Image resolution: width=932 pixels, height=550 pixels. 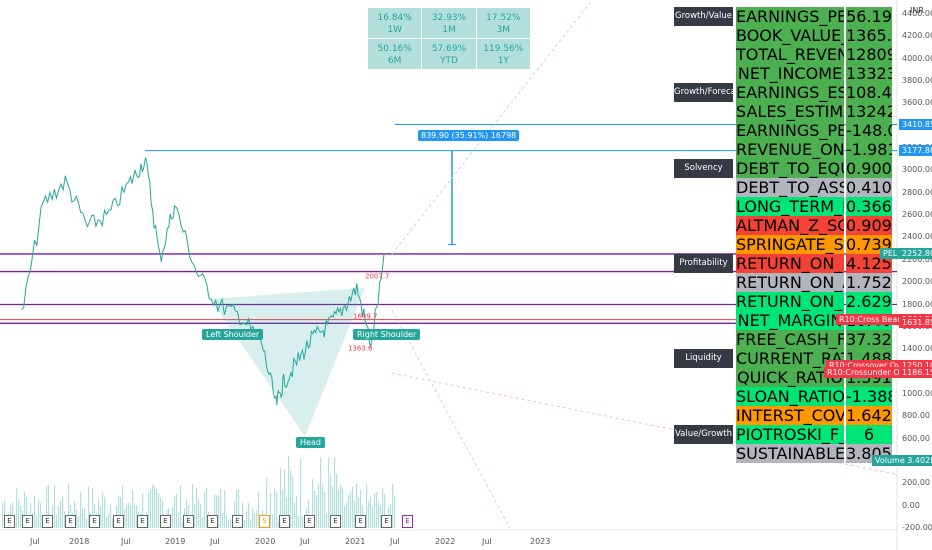 I want to click on x-tick-label: 2021, so click(x=355, y=541).